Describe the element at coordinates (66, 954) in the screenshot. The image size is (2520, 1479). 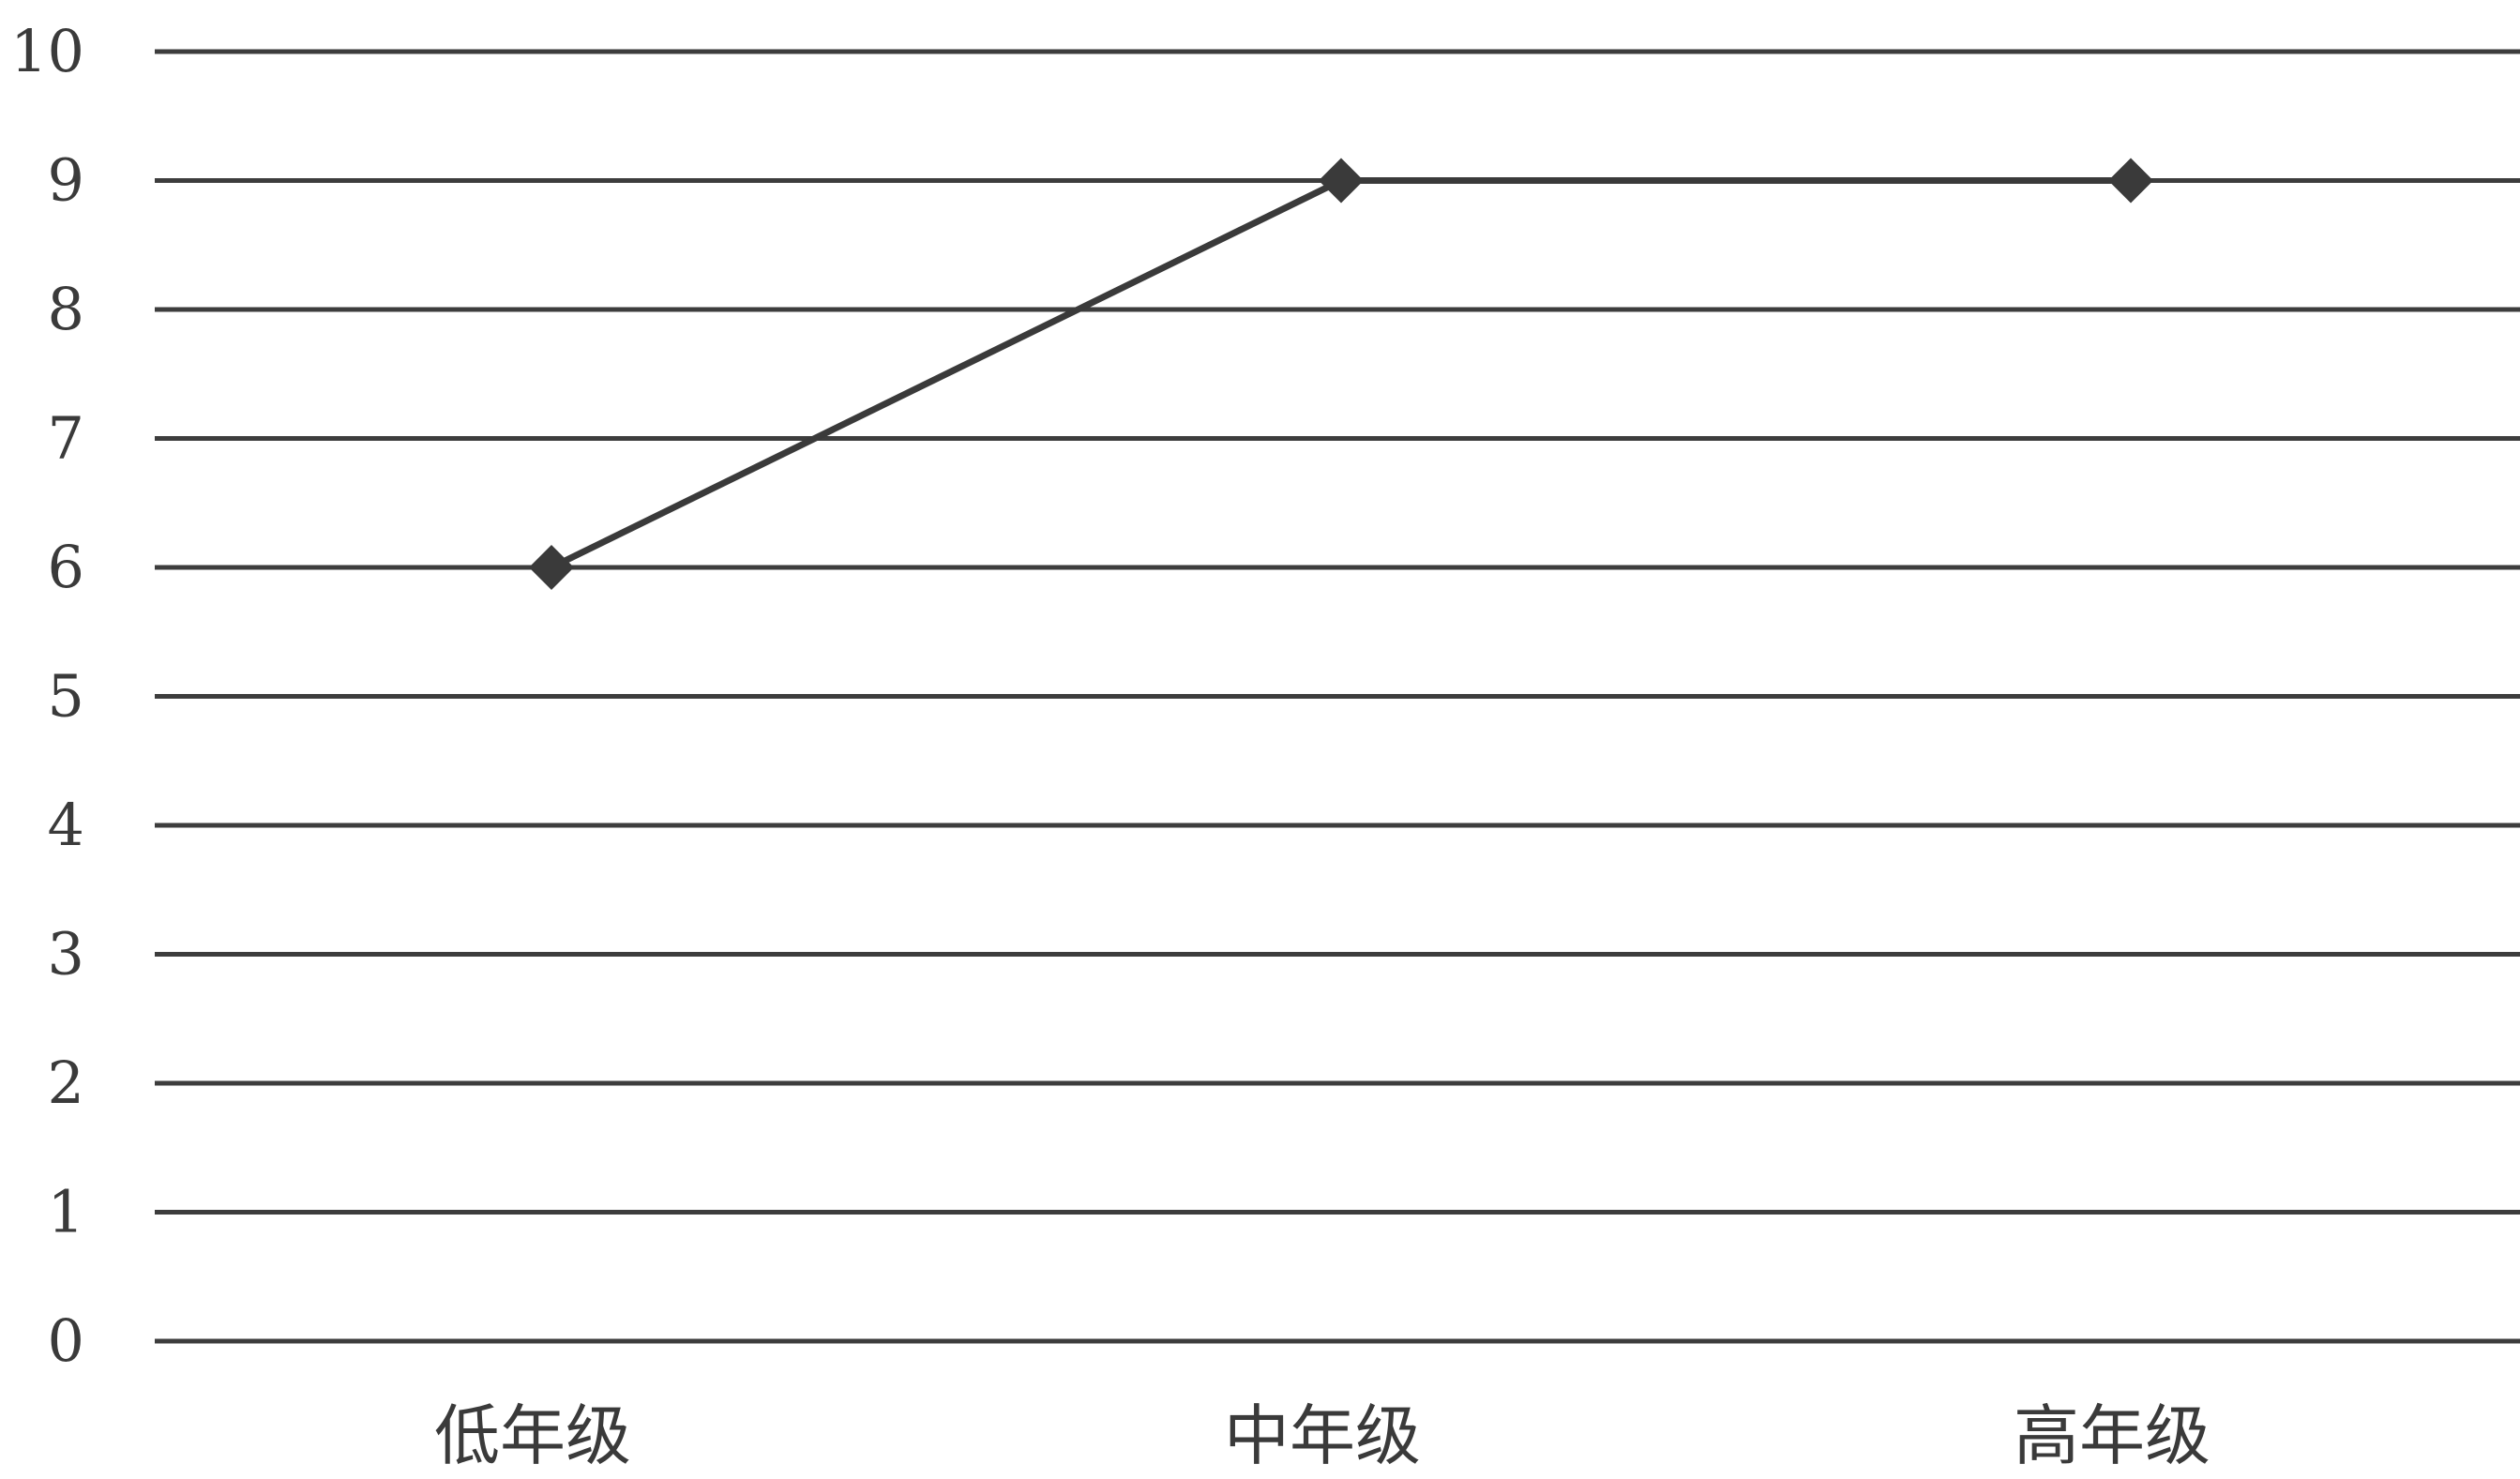
I see `y-tick-label: 3` at that location.